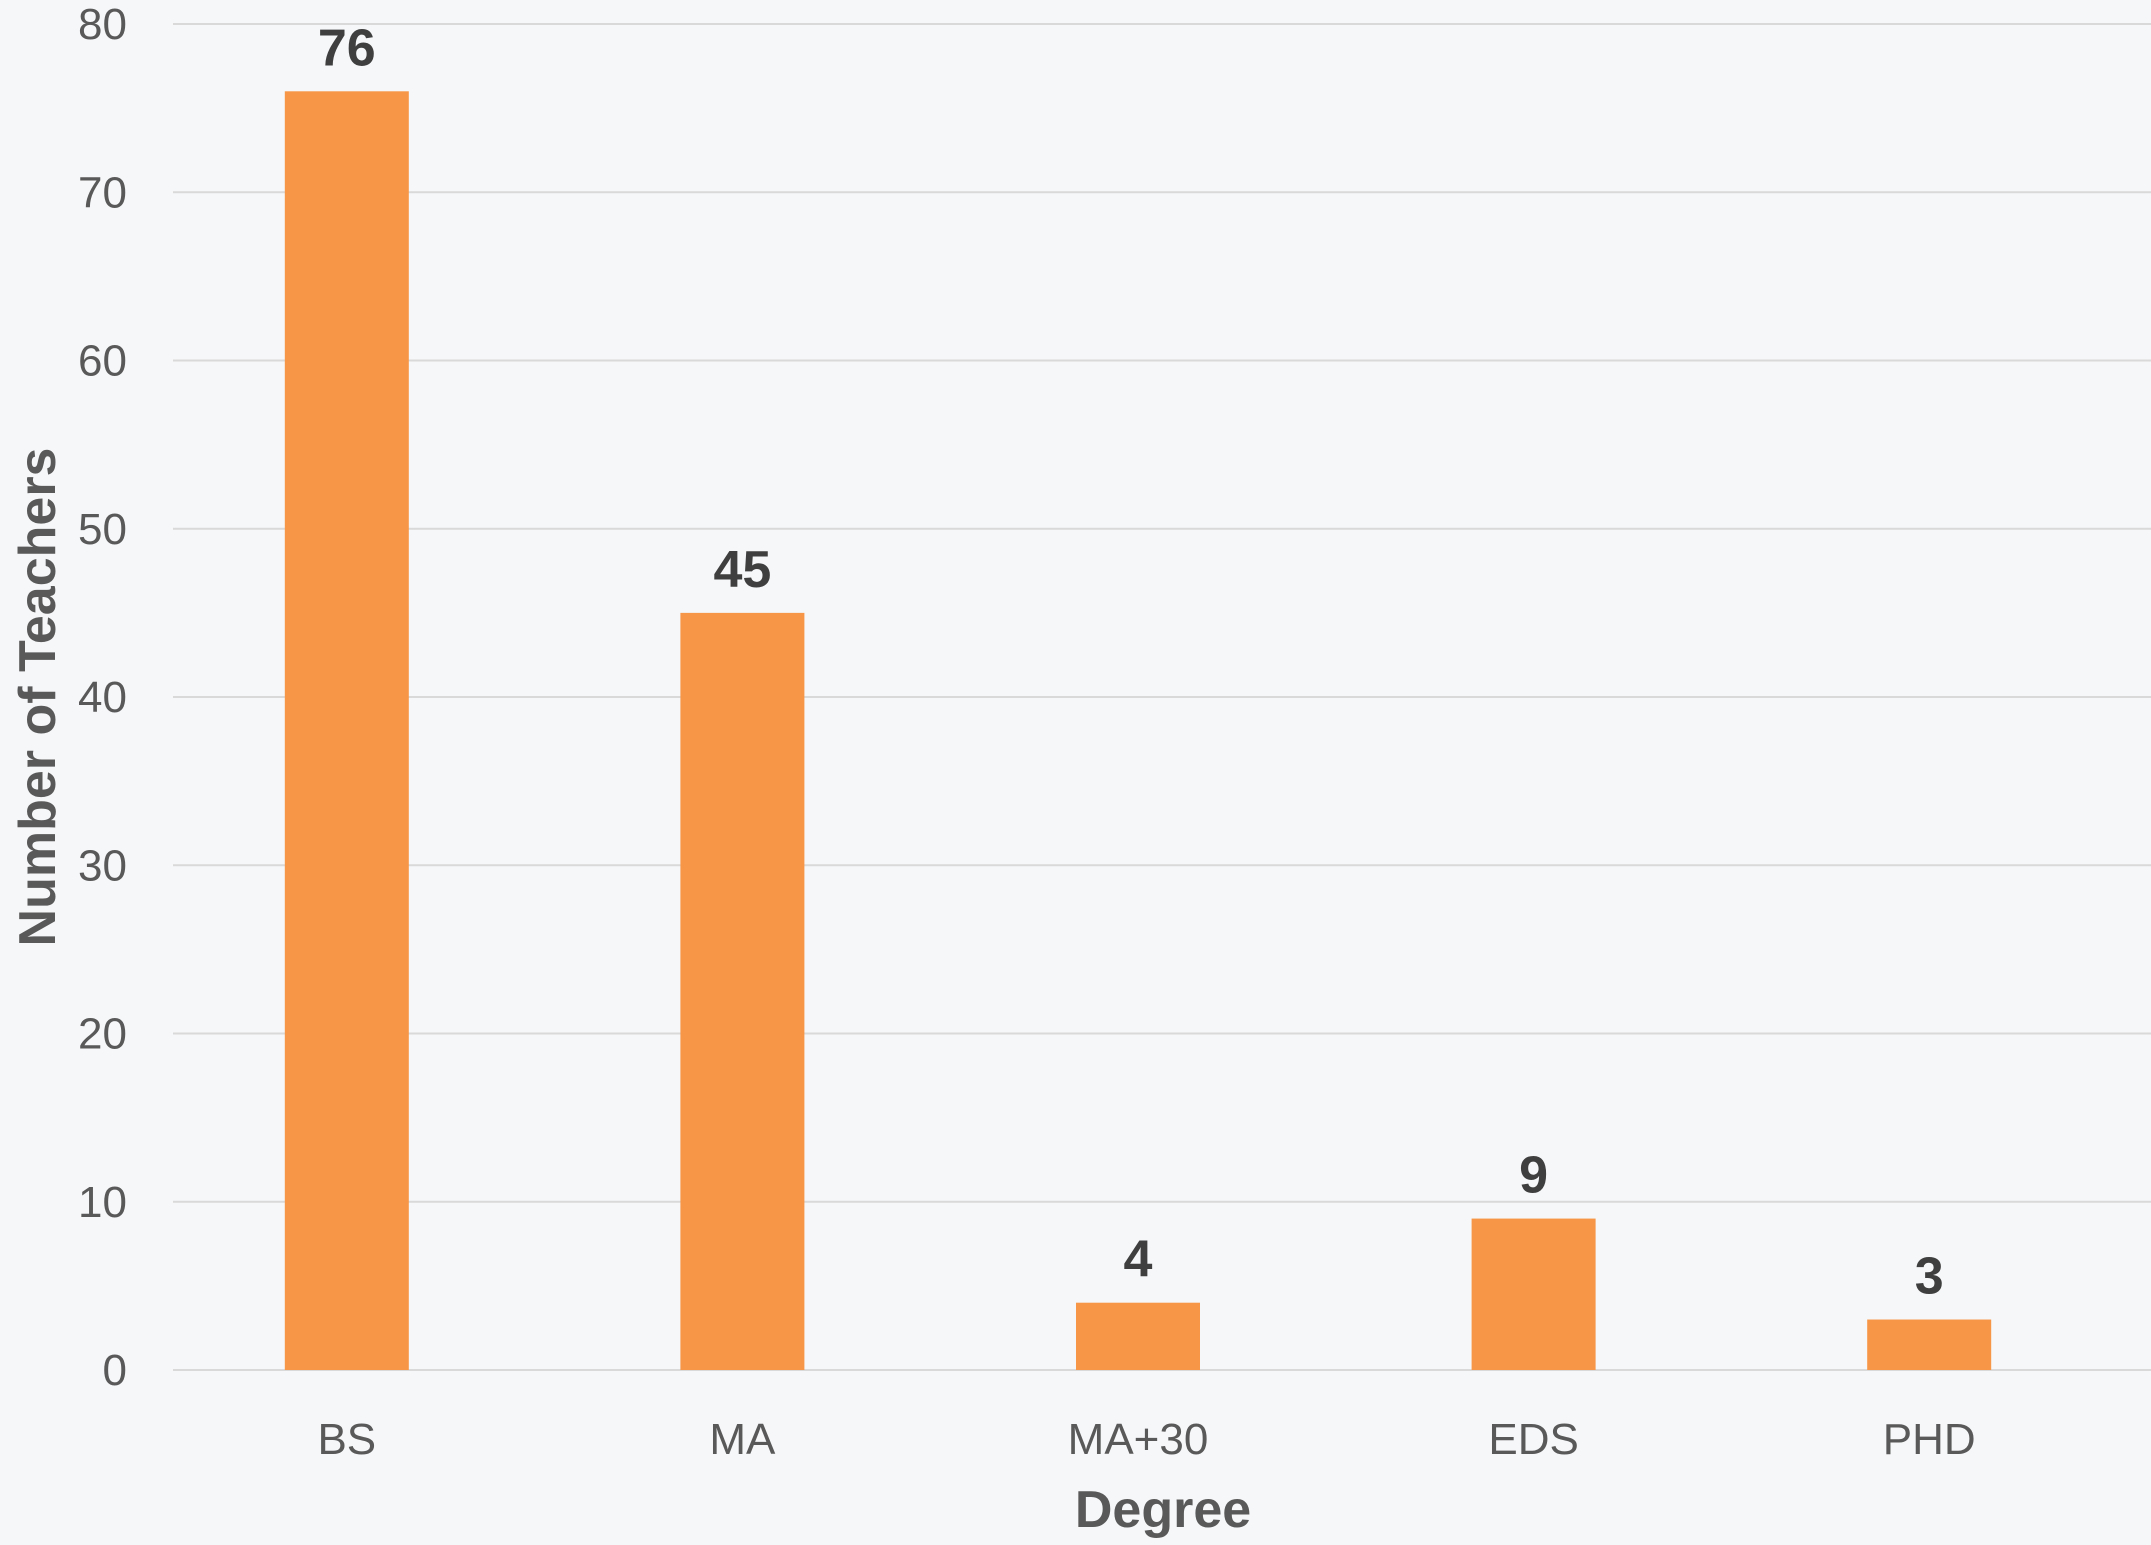 Image resolution: width=2151 pixels, height=1545 pixels. Describe the element at coordinates (346, 730) in the screenshot. I see `bar-bs` at that location.